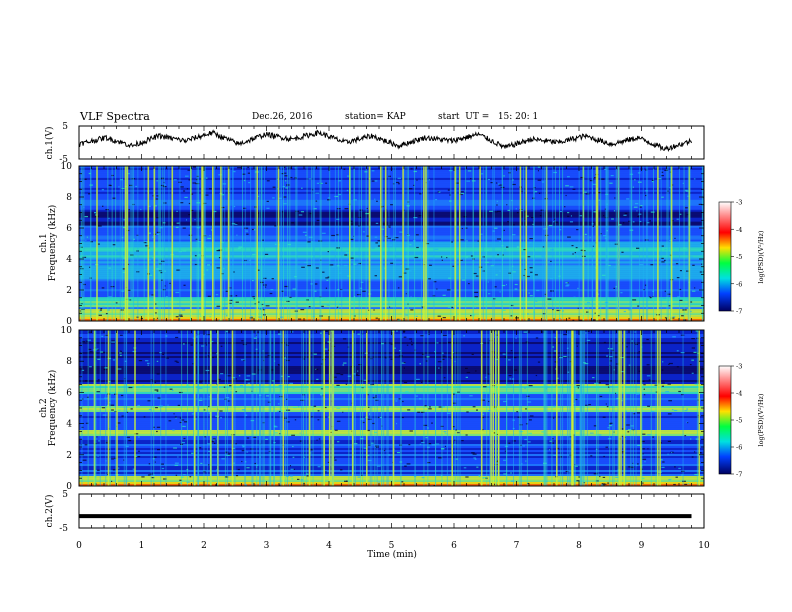  I want to click on x-tick-label: 0, so click(79, 546).